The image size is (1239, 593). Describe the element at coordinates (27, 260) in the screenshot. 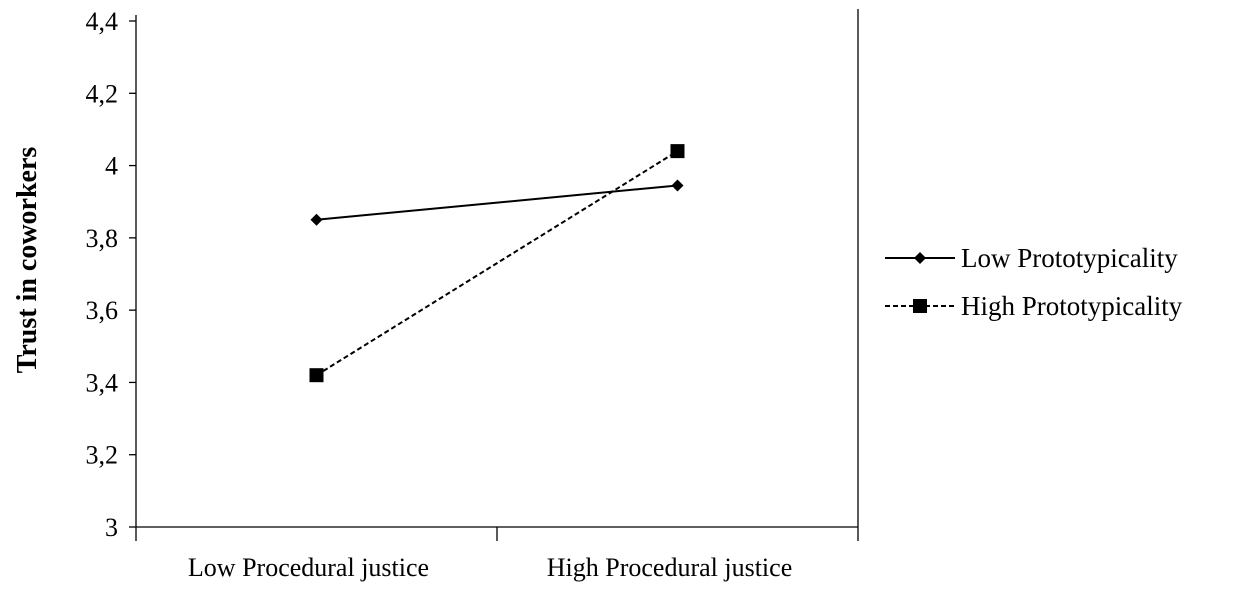

I see `y-axis-label: Trust in coworkers` at that location.